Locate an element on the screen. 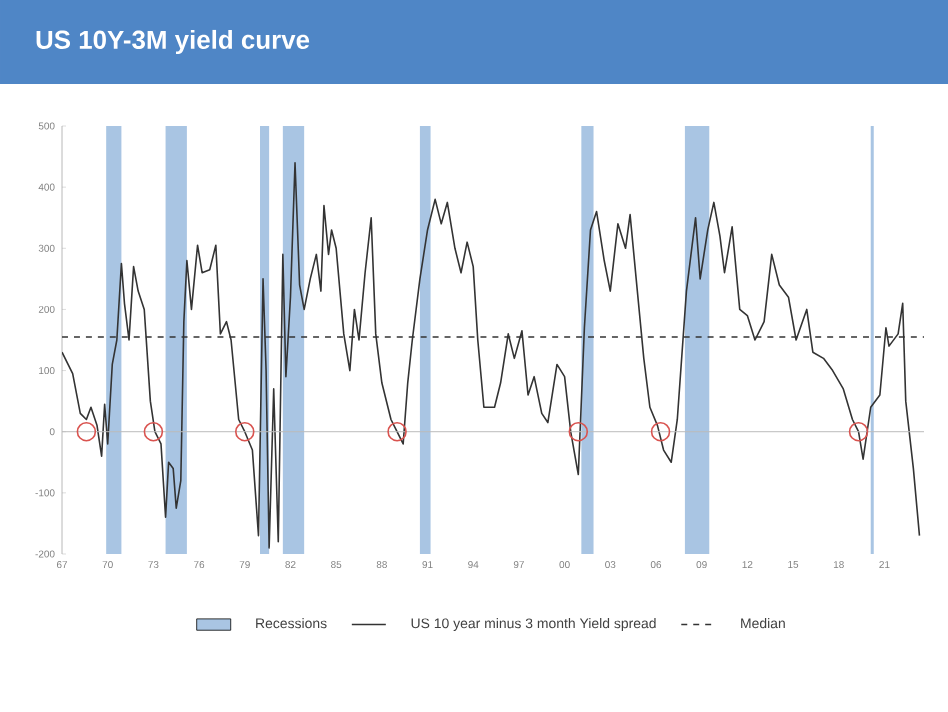 This screenshot has width=948, height=712. chart-title: US 10Y-3M yield curve is located at coordinates (173, 42).